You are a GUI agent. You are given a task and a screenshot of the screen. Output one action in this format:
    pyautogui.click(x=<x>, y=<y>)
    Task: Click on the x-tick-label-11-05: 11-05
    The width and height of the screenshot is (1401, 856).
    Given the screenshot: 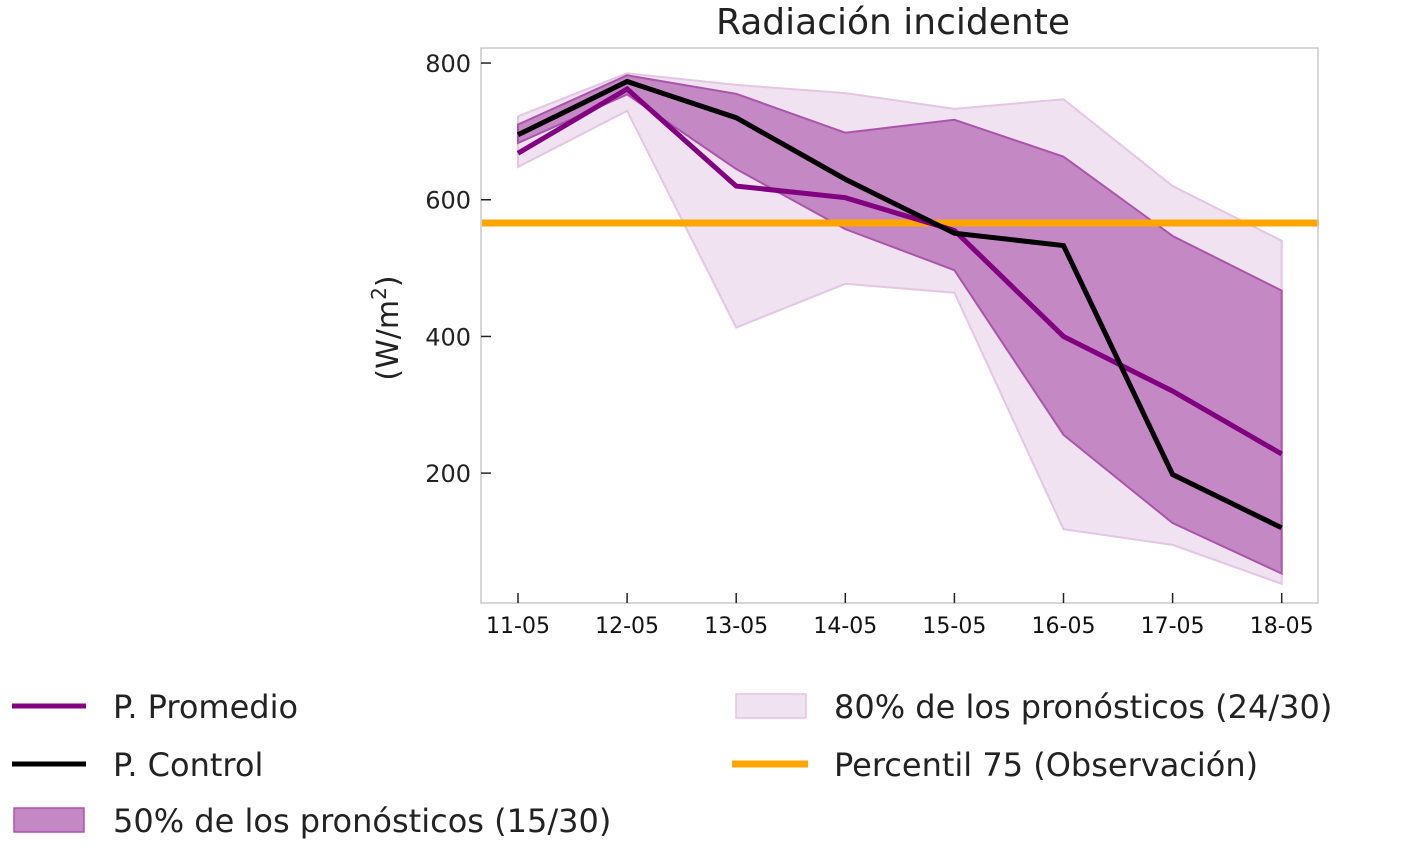 What is the action you would take?
    pyautogui.click(x=518, y=626)
    